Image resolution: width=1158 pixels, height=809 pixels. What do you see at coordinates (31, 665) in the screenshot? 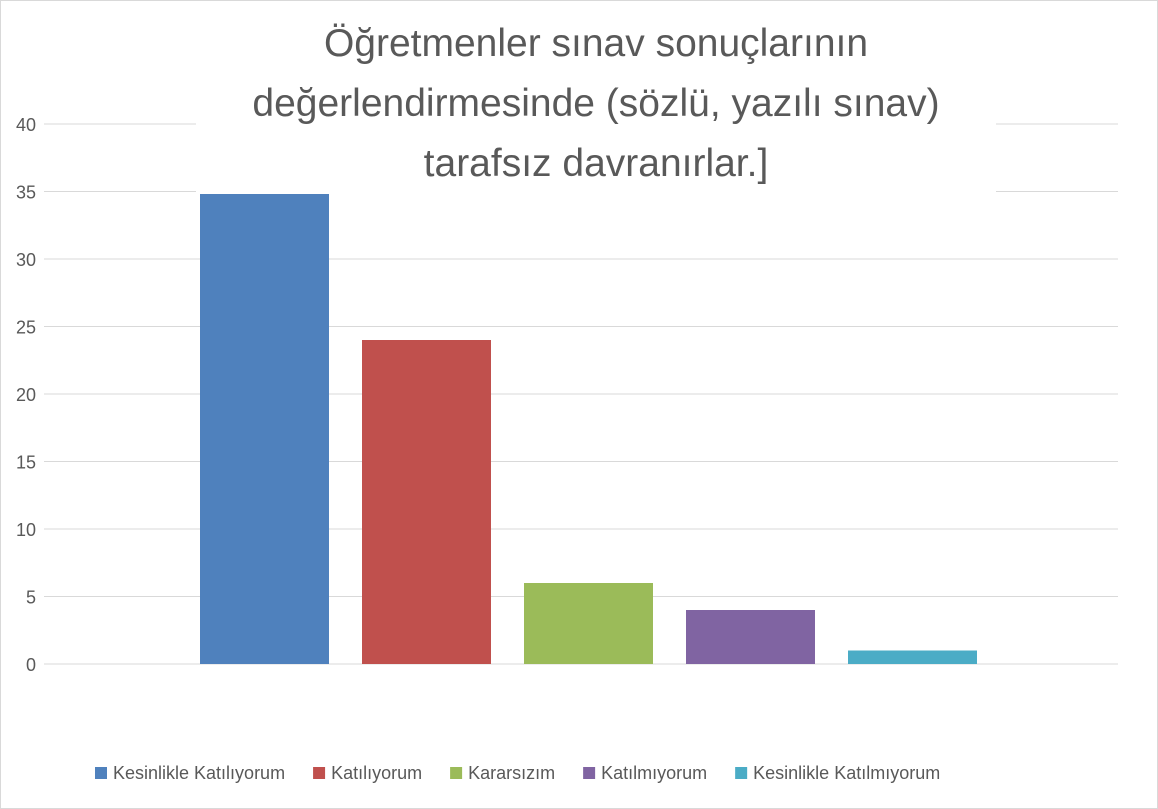
I see `y-tick-label: 0` at bounding box center [31, 665].